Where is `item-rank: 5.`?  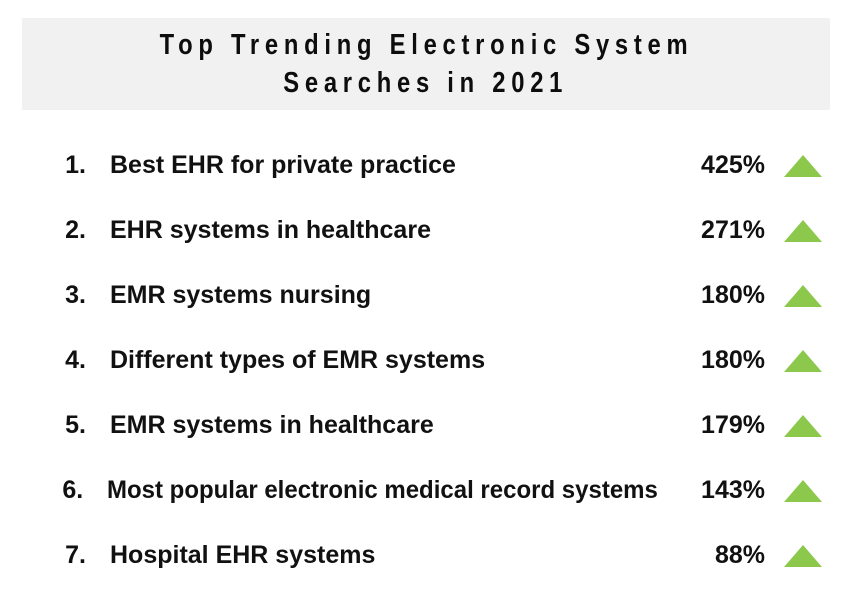
item-rank: 5. is located at coordinates (75, 425).